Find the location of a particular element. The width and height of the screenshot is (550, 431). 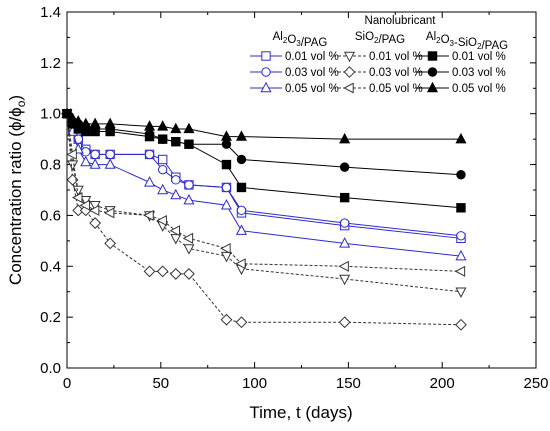

y-axis-label-close: ) is located at coordinates (15, 98).